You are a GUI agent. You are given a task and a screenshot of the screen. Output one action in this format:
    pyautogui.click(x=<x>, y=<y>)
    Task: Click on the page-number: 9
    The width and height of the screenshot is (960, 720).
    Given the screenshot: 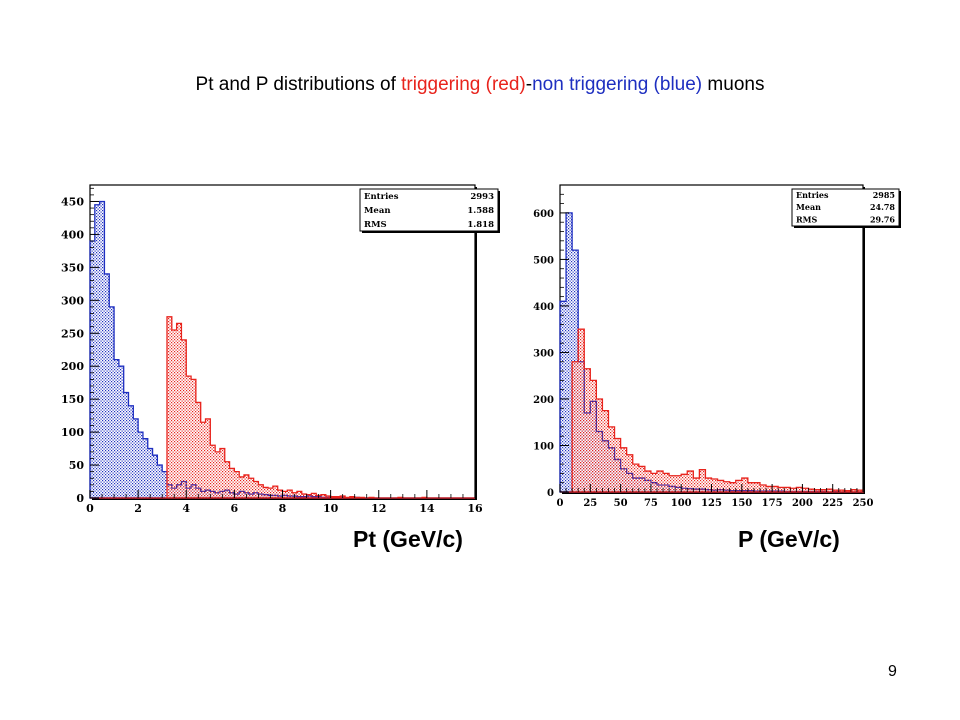 What is the action you would take?
    pyautogui.click(x=892, y=671)
    